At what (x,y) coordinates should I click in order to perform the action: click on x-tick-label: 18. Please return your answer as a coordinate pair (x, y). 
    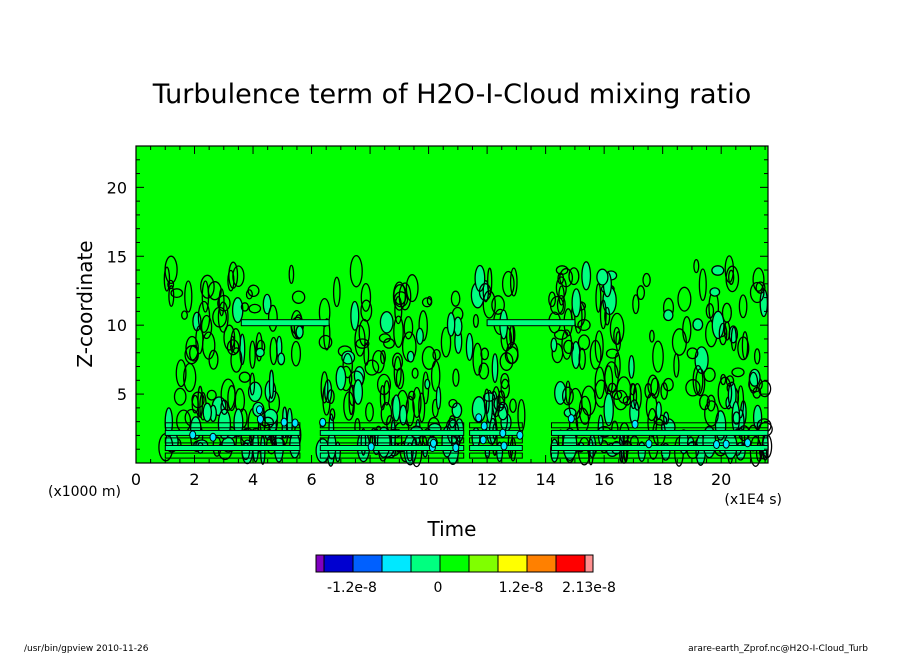
    Looking at the image, I should click on (662, 479).